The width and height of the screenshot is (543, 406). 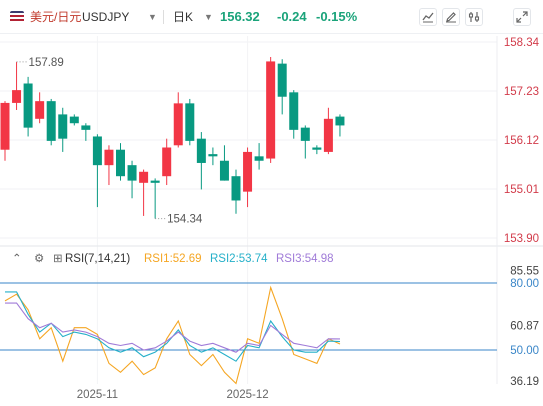 I want to click on price-change: -0.24, so click(x=292, y=16).